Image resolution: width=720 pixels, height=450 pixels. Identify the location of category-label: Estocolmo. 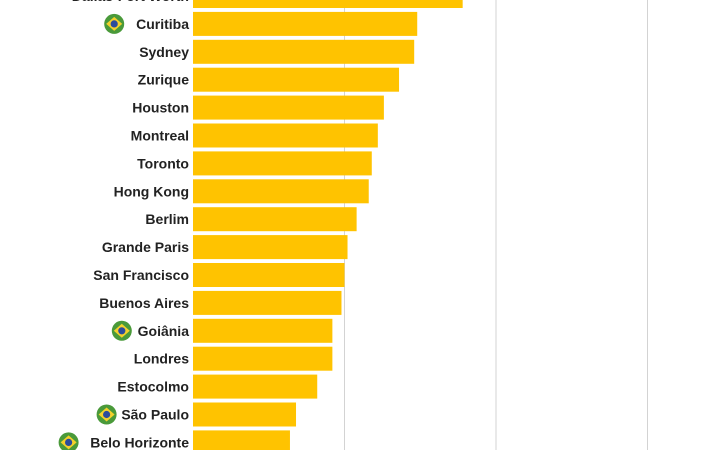
(153, 387).